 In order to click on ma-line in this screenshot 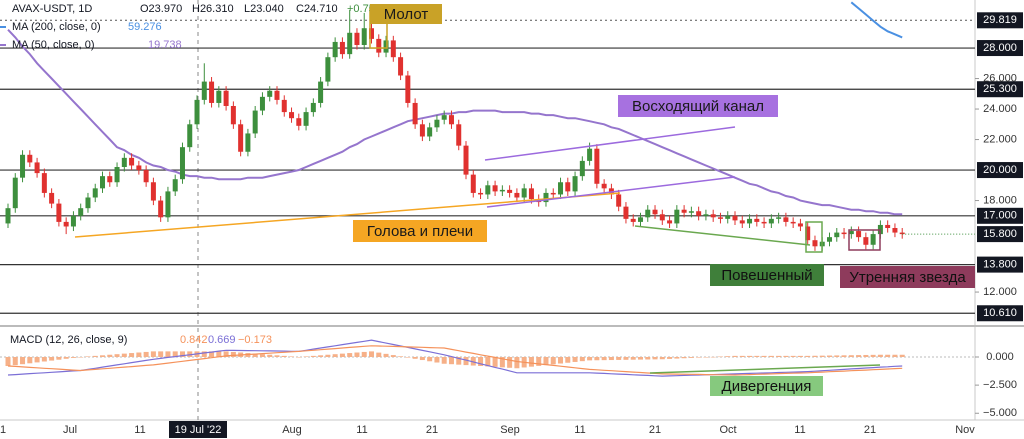, I will do `click(876, 20)`.